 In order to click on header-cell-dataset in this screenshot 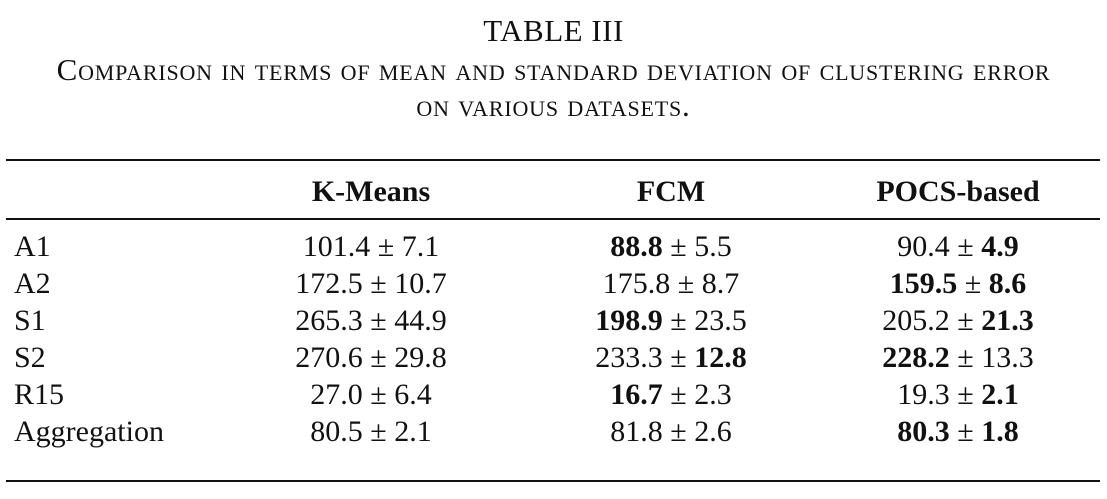, I will do `click(111, 192)`.